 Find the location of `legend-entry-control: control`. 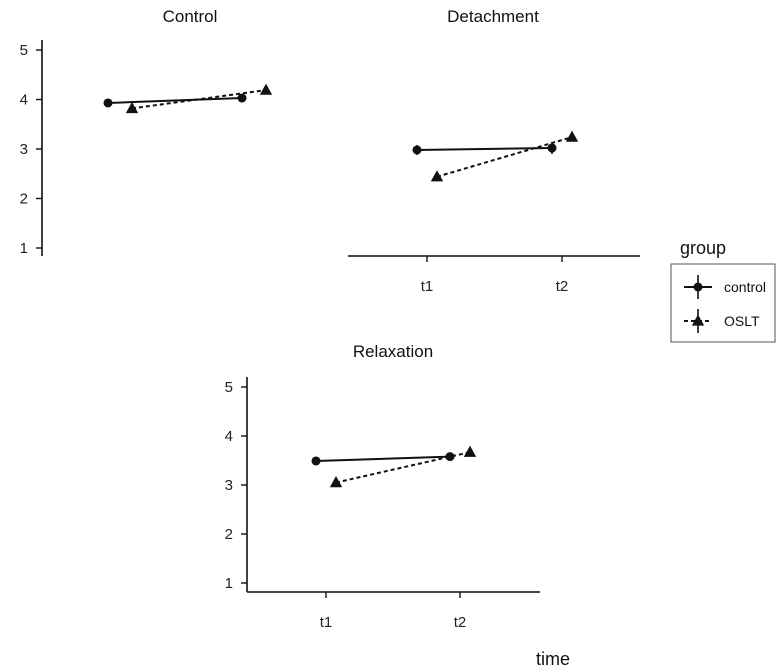

legend-entry-control: control is located at coordinates (725, 287).